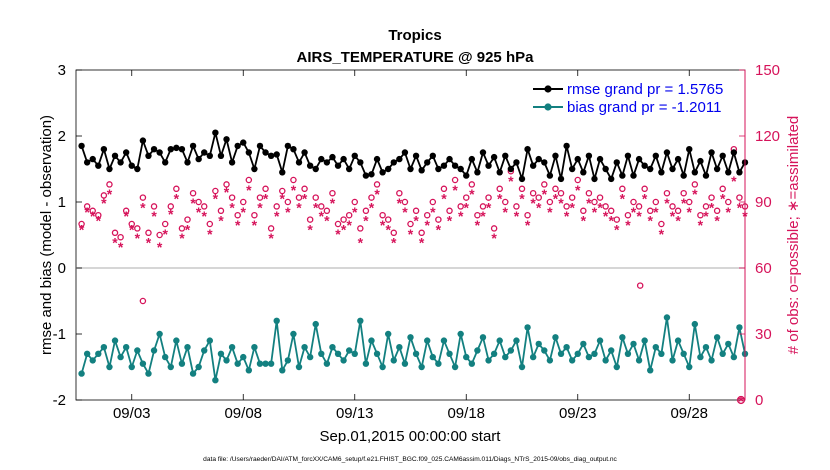  Describe the element at coordinates (759, 400) in the screenshot. I see `y-right-tick-label: 0` at that location.